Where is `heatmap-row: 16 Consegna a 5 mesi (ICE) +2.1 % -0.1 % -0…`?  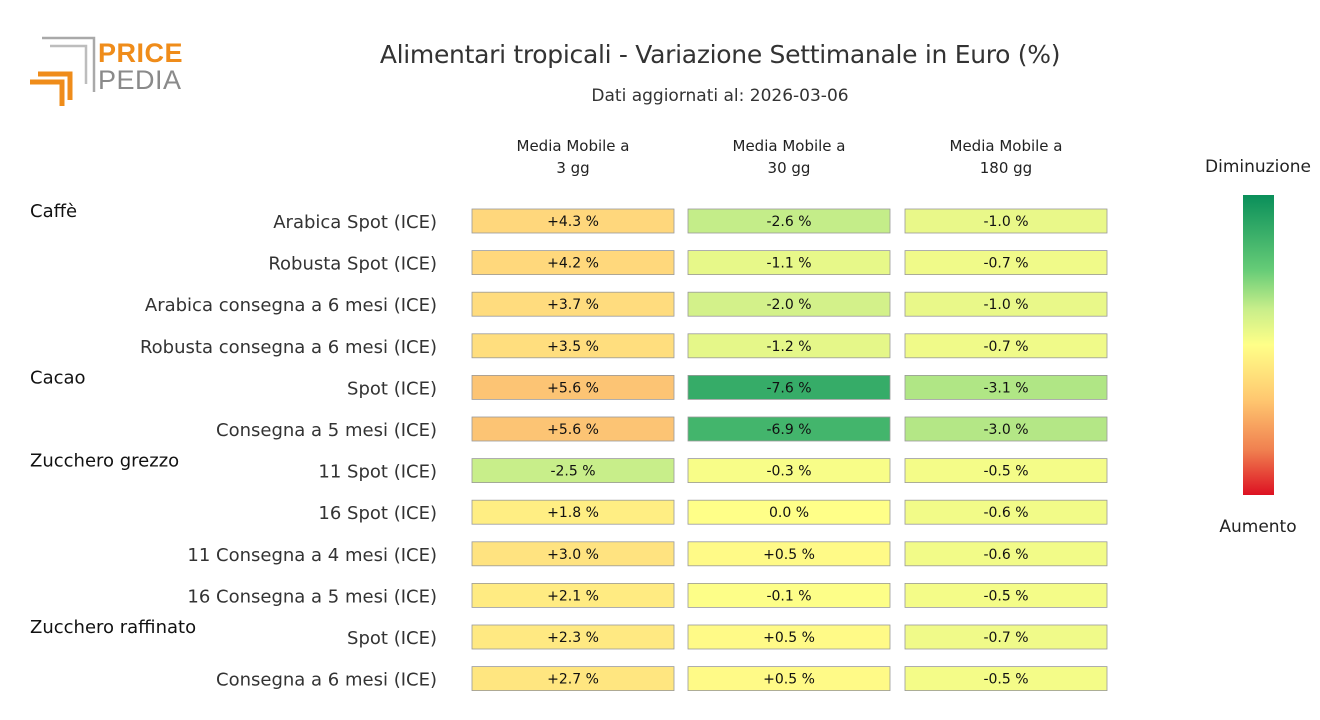
heatmap-row: 16 Consegna a 5 mesi (ICE) +2.1 % -0.1 % -0… is located at coordinates (647, 595).